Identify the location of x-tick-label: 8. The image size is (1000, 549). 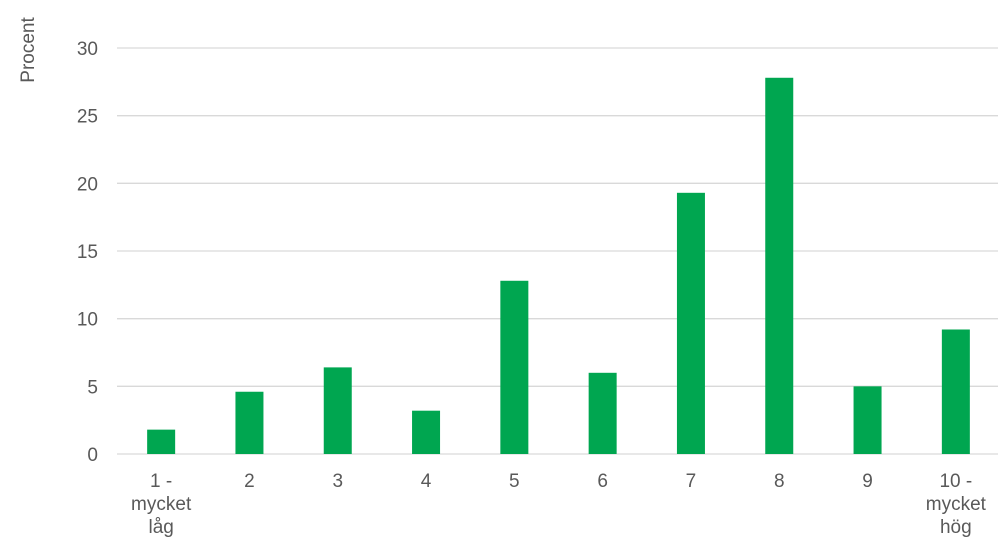
(779, 481).